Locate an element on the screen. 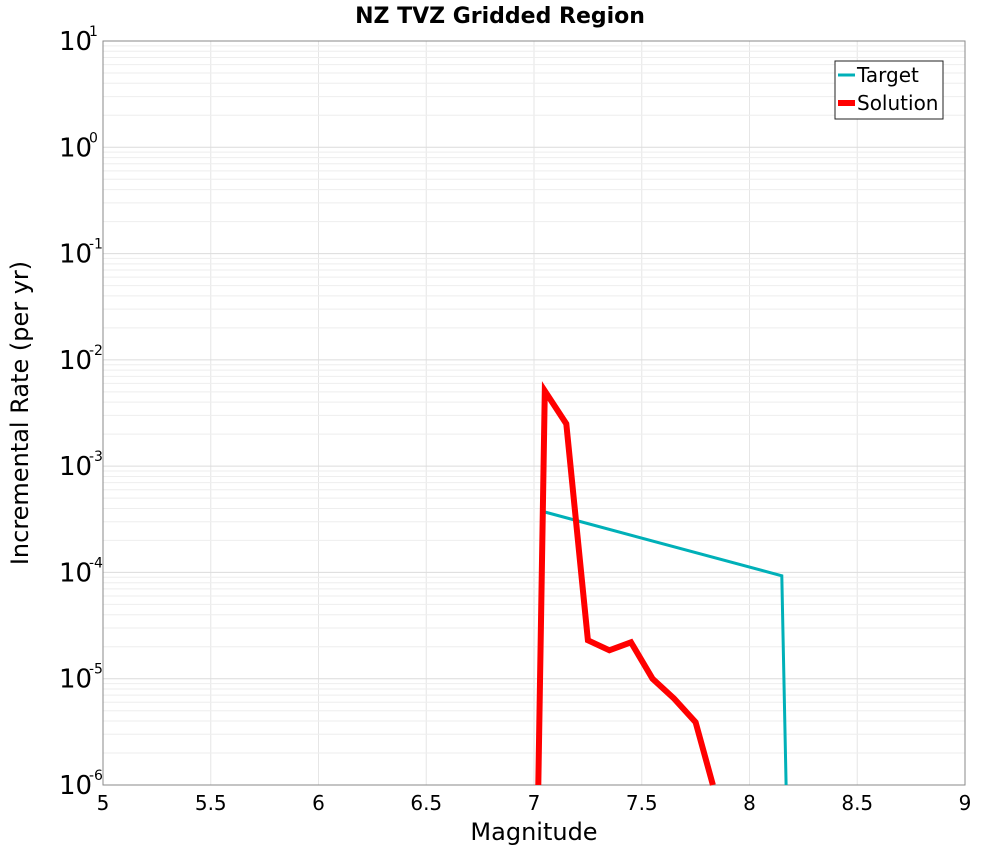 The width and height of the screenshot is (1000, 850). series-line-solution is located at coordinates (625, 583).